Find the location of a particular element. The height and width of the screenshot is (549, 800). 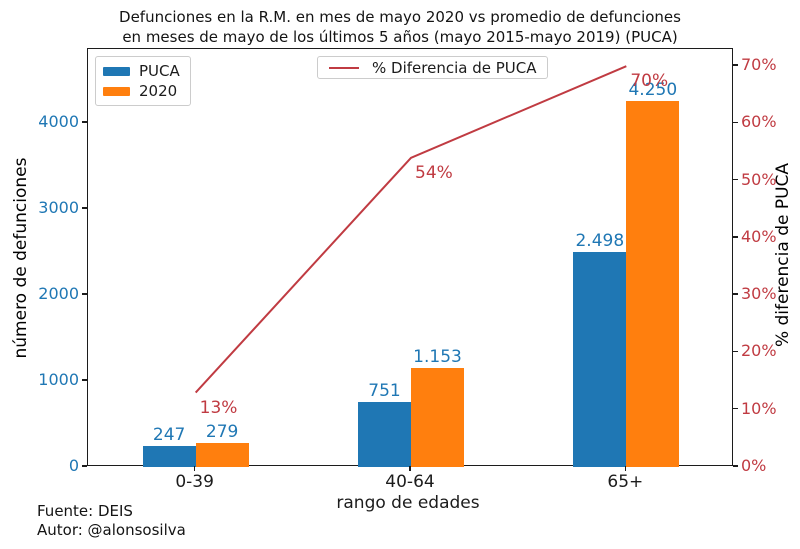

legend-item-2020: 2020 is located at coordinates (141, 91).